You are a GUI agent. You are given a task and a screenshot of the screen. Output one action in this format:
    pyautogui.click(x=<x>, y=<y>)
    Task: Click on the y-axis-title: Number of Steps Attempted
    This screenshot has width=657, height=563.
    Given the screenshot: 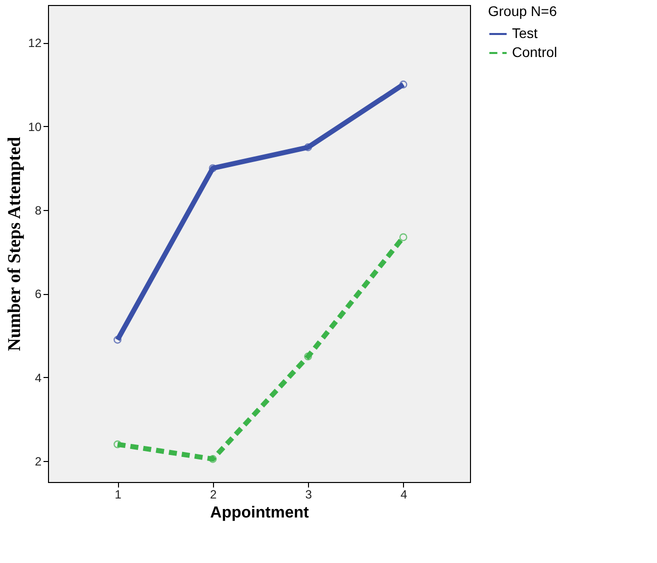 What is the action you would take?
    pyautogui.click(x=14, y=244)
    